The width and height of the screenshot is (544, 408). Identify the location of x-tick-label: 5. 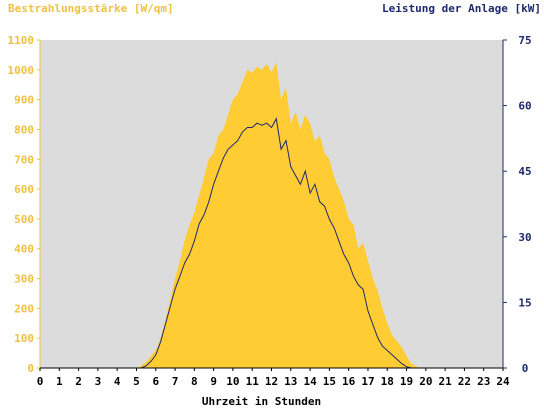
(136, 381).